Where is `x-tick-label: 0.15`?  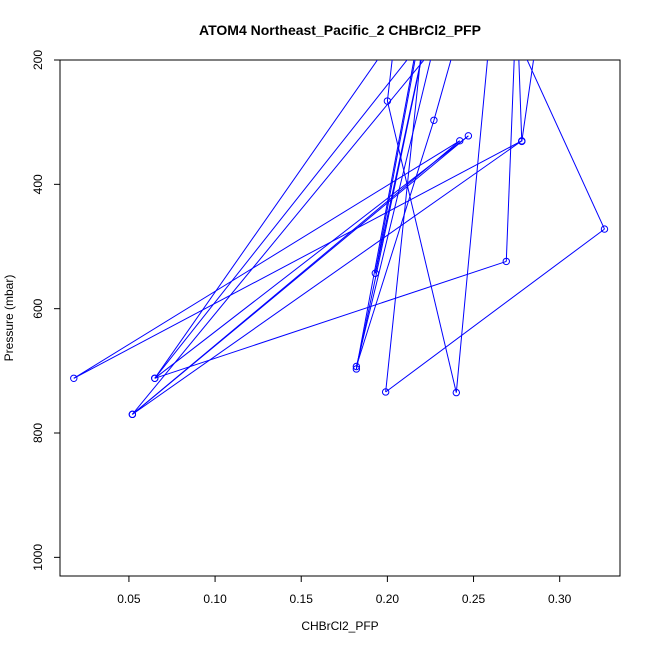
x-tick-label: 0.15 is located at coordinates (302, 599).